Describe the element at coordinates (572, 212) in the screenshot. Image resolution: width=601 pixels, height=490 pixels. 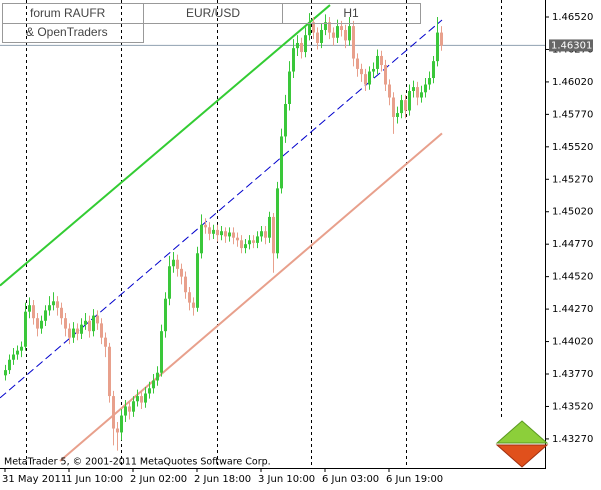
I see `y-tick-label: 1.45020` at that location.